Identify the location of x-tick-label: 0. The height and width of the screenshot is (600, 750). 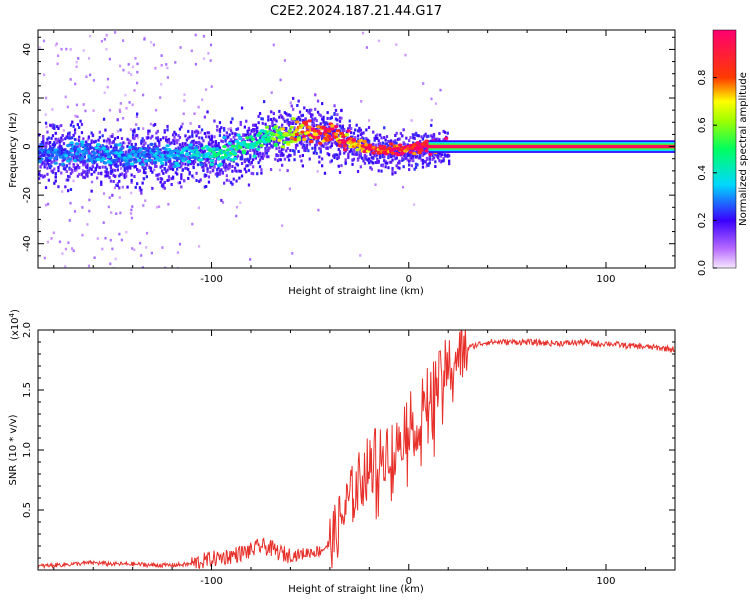
(409, 279).